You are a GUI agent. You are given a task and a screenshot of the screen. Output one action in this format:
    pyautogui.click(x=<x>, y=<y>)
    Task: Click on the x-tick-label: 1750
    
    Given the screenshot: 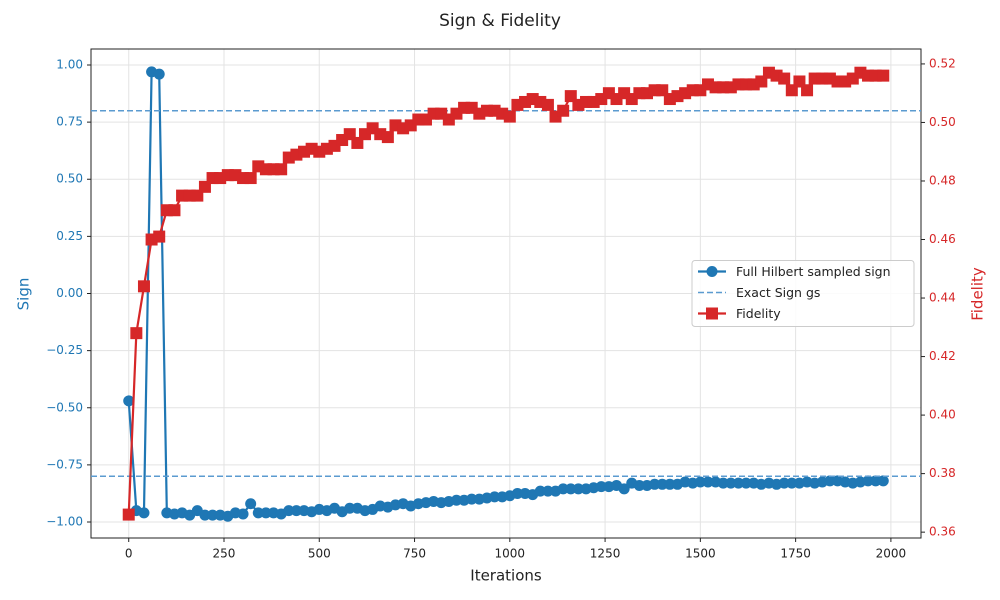 What is the action you would take?
    pyautogui.click(x=795, y=554)
    